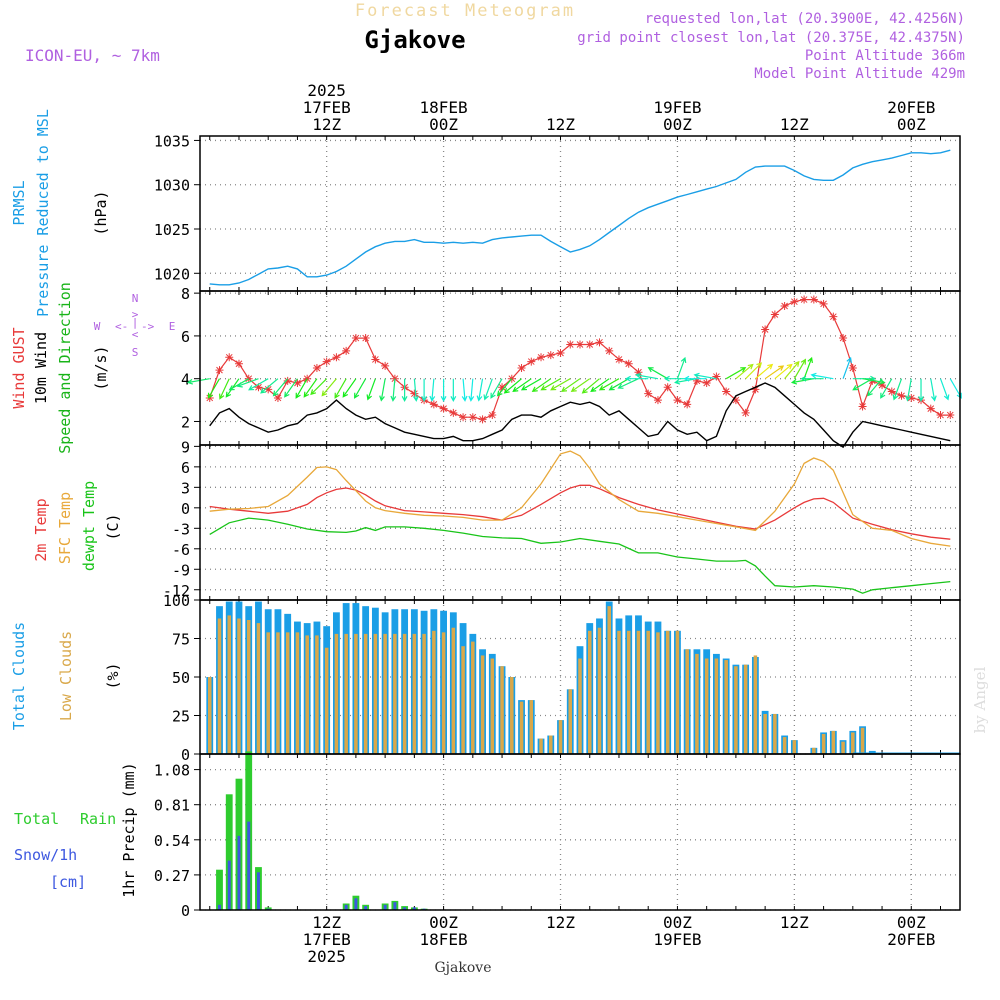  I want to click on product-title: Forecast Meteogram, so click(465, 11).